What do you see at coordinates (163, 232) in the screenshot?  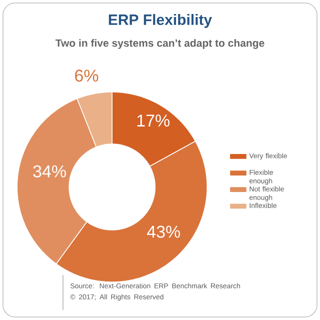 I see `data-label: 43%` at bounding box center [163, 232].